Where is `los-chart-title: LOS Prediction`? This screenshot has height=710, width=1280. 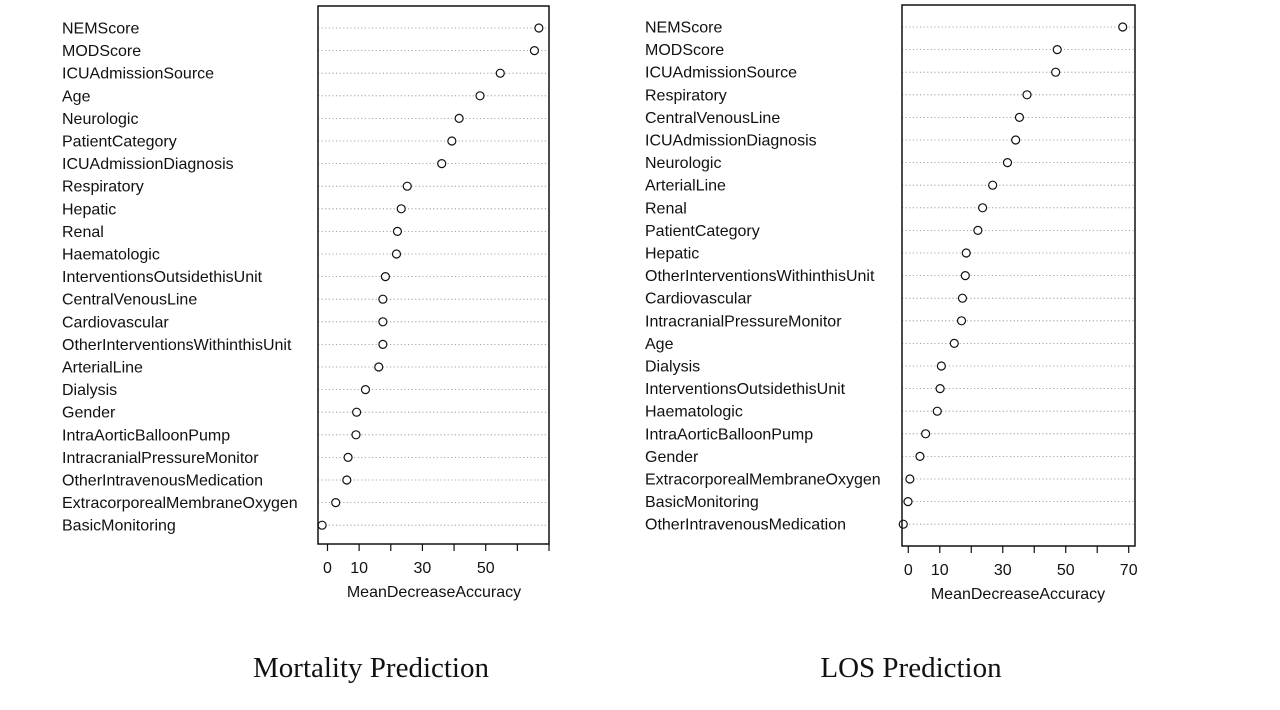
los-chart-title: LOS Prediction is located at coordinates (911, 668).